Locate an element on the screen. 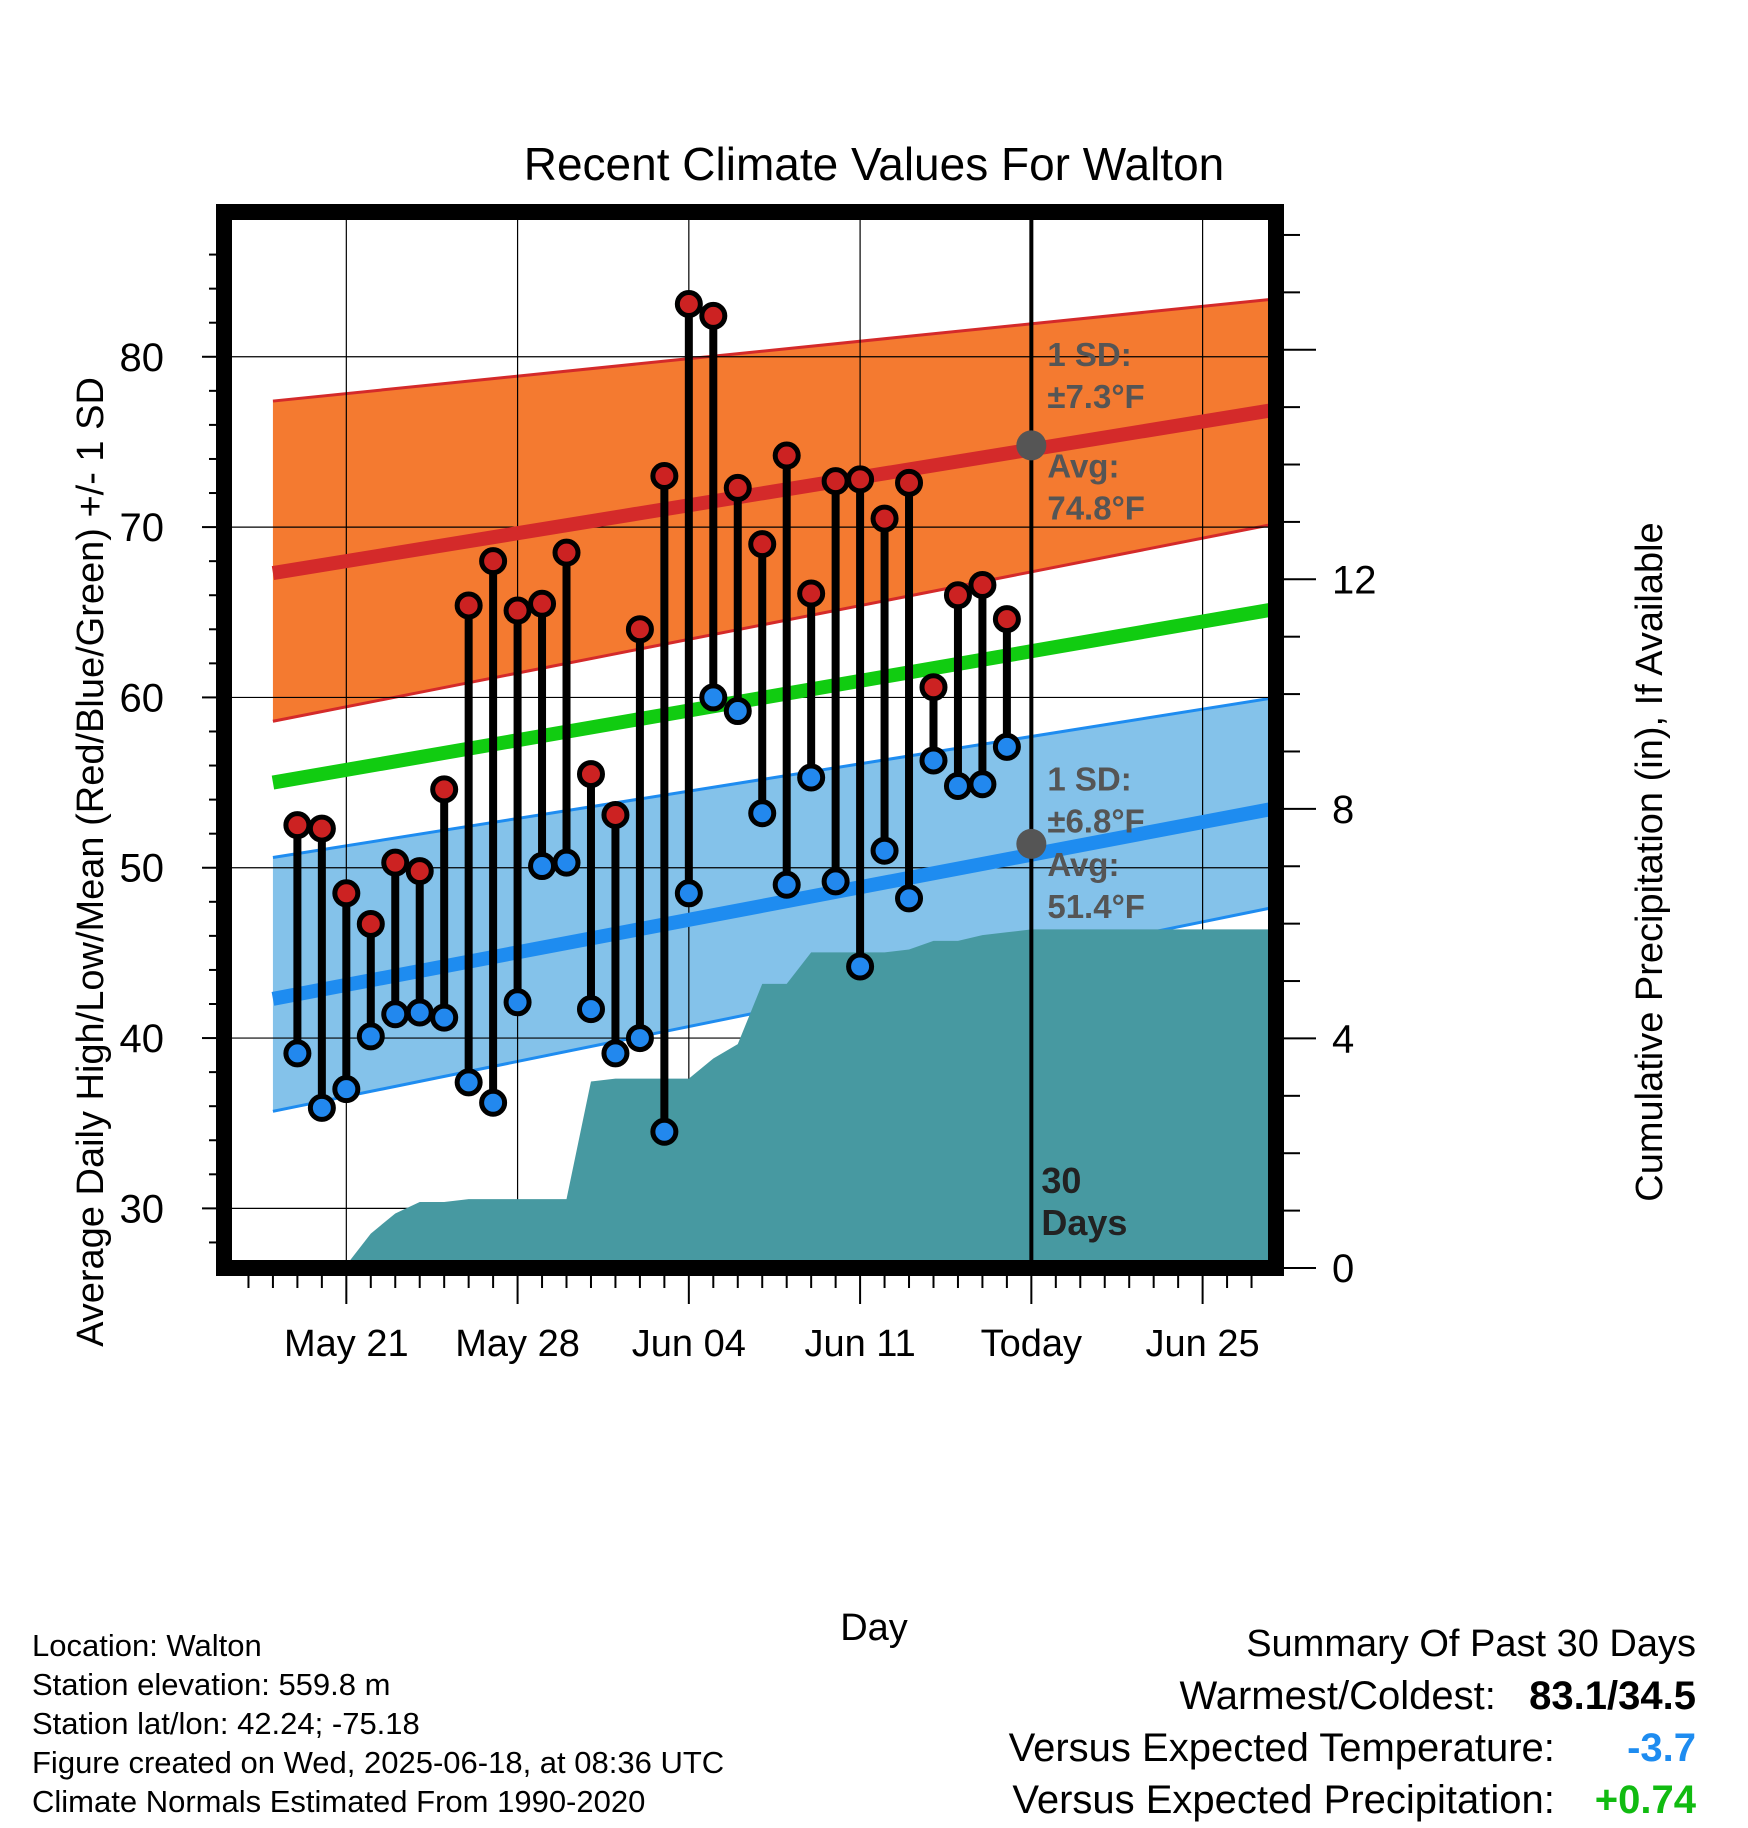  mean-average-line is located at coordinates (773, 695).